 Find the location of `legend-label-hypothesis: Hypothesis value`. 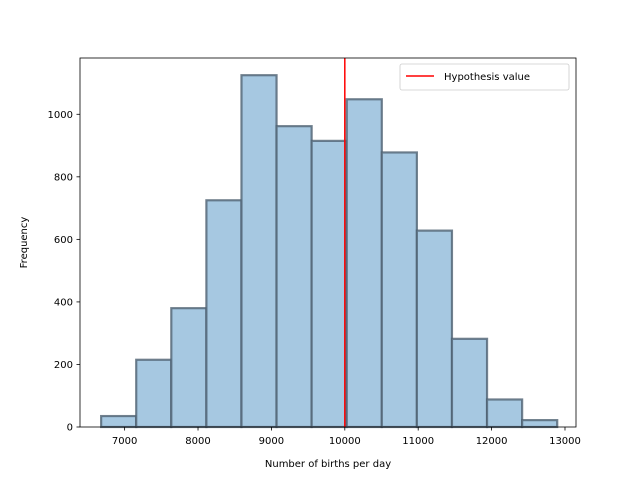

legend-label-hypothesis: Hypothesis value is located at coordinates (487, 77).